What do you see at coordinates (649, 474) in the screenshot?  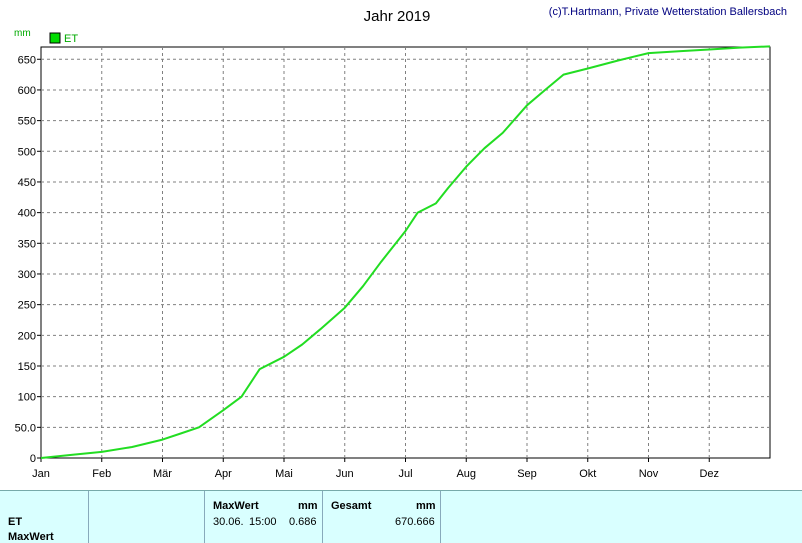 I see `x-tick-label: Nov` at bounding box center [649, 474].